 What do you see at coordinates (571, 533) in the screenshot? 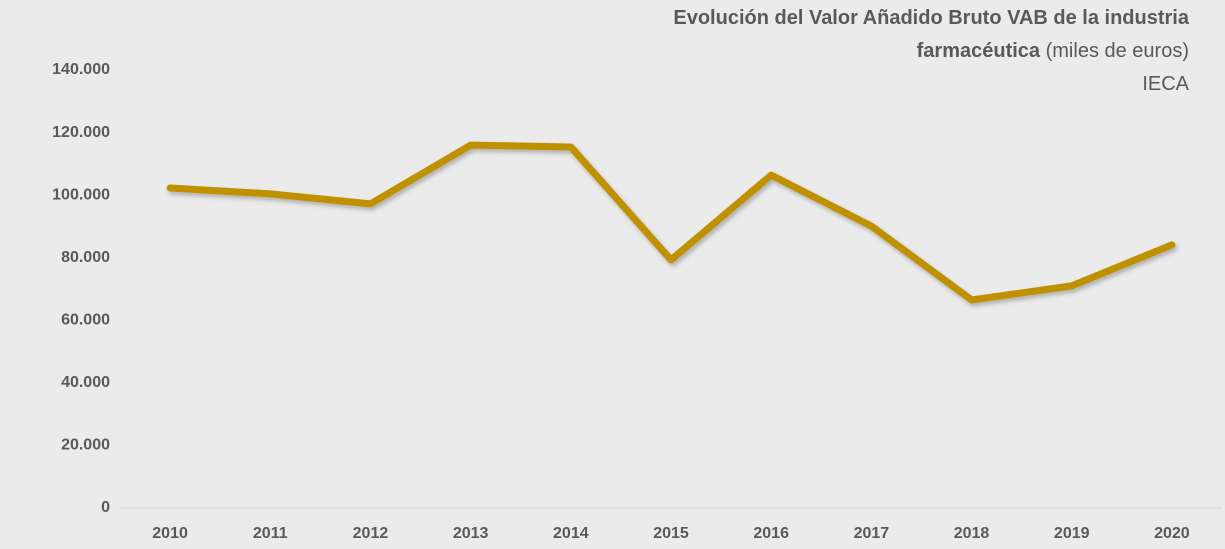
I see `x-tick-label: 2014` at bounding box center [571, 533].